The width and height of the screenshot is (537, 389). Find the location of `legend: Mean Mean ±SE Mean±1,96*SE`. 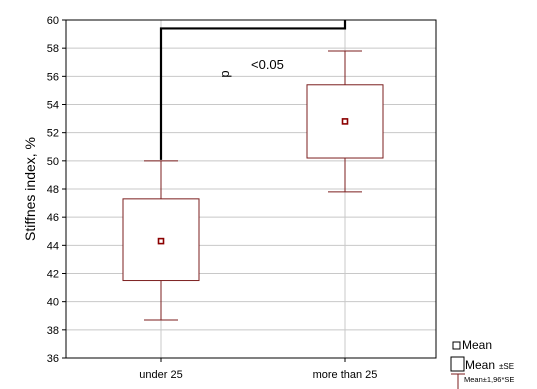

legend: Mean Mean ±SE Mean±1,96*SE is located at coordinates (482, 363).